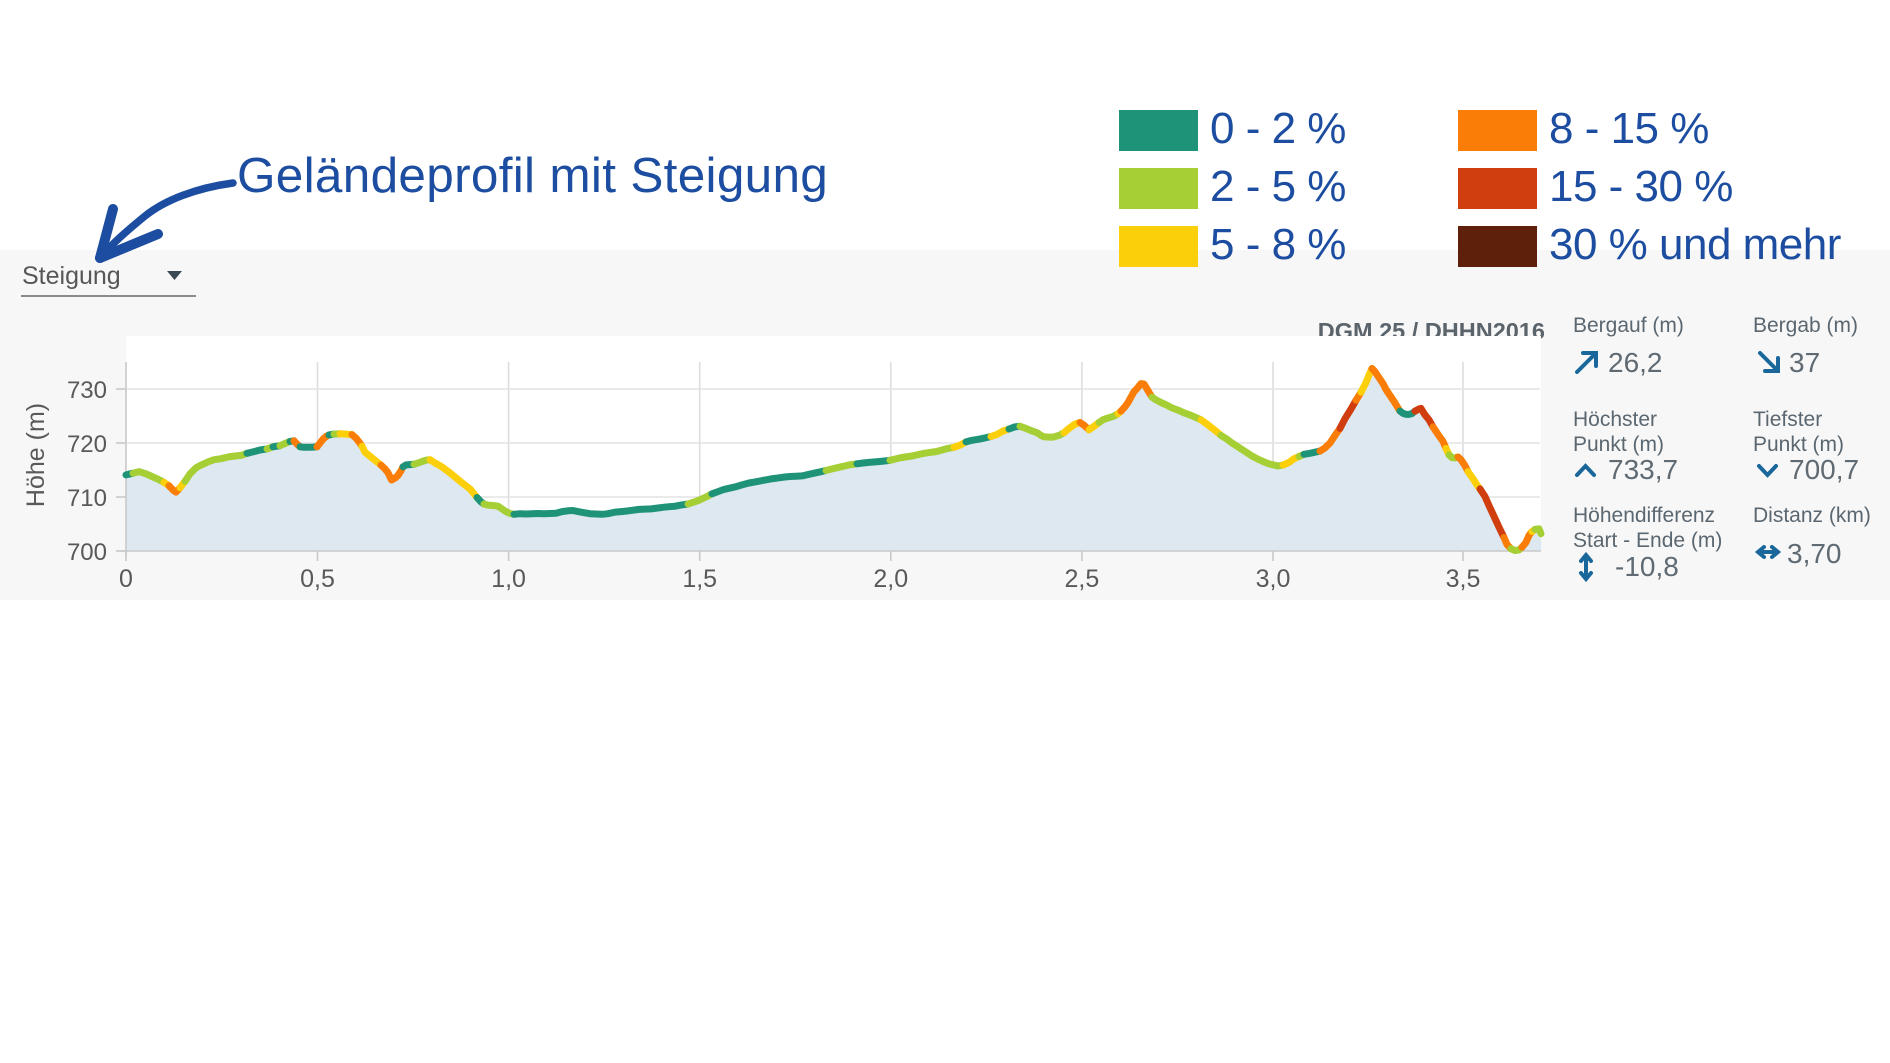  What do you see at coordinates (699, 579) in the screenshot?
I see `svg-text: 1,5` at bounding box center [699, 579].